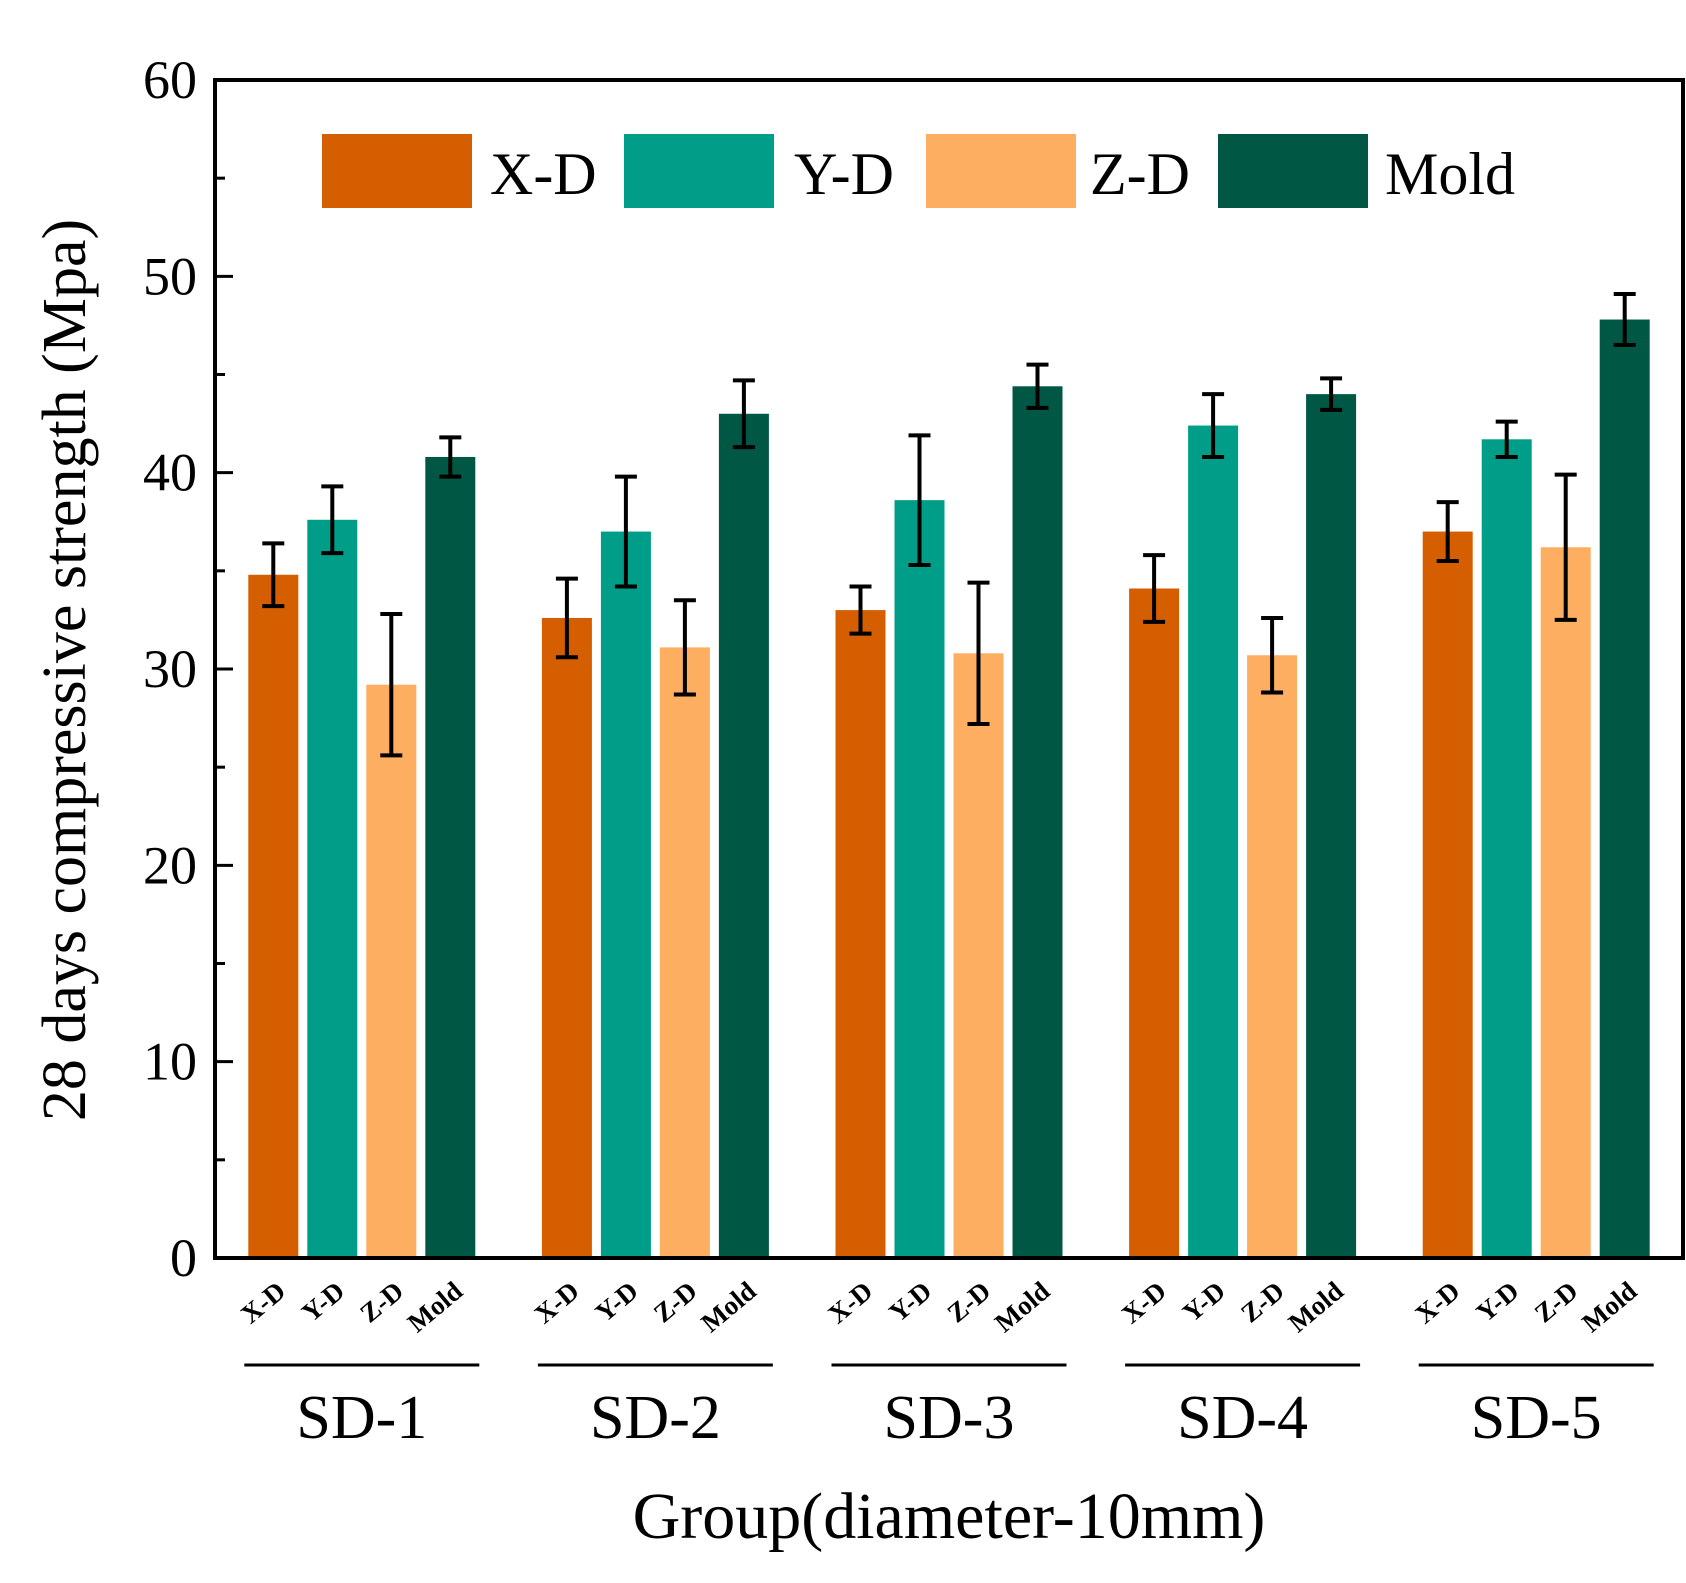 The image size is (1686, 1583). I want to click on legend-label: Mold, so click(1450, 174).